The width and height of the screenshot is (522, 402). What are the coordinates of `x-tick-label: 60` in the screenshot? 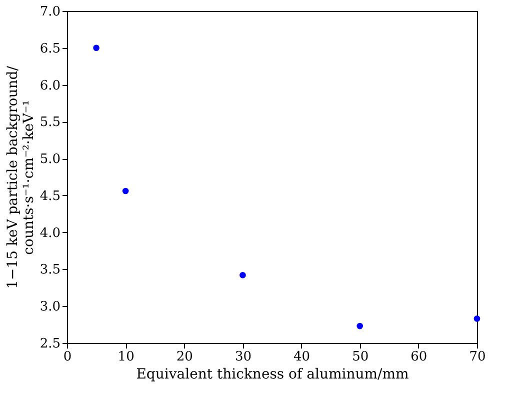 It's located at (419, 357).